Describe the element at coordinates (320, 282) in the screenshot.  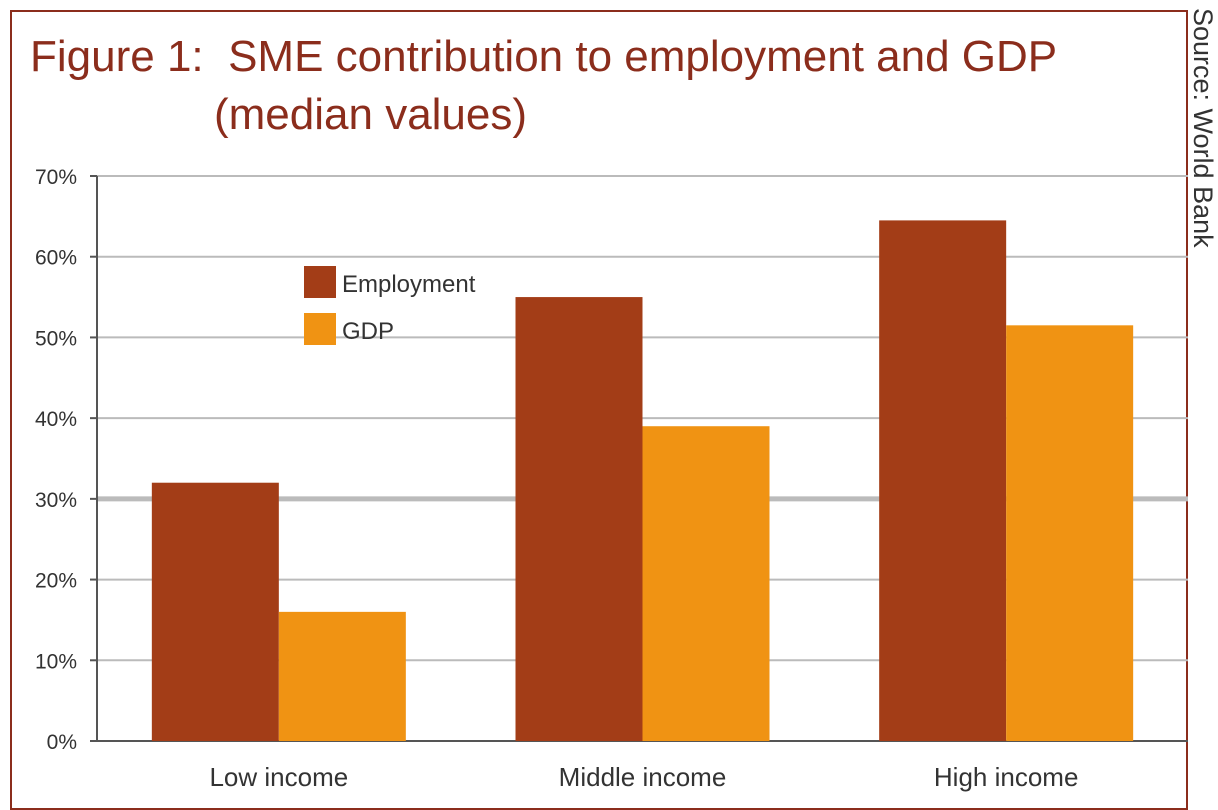
I see `legend-swatch-employment` at that location.